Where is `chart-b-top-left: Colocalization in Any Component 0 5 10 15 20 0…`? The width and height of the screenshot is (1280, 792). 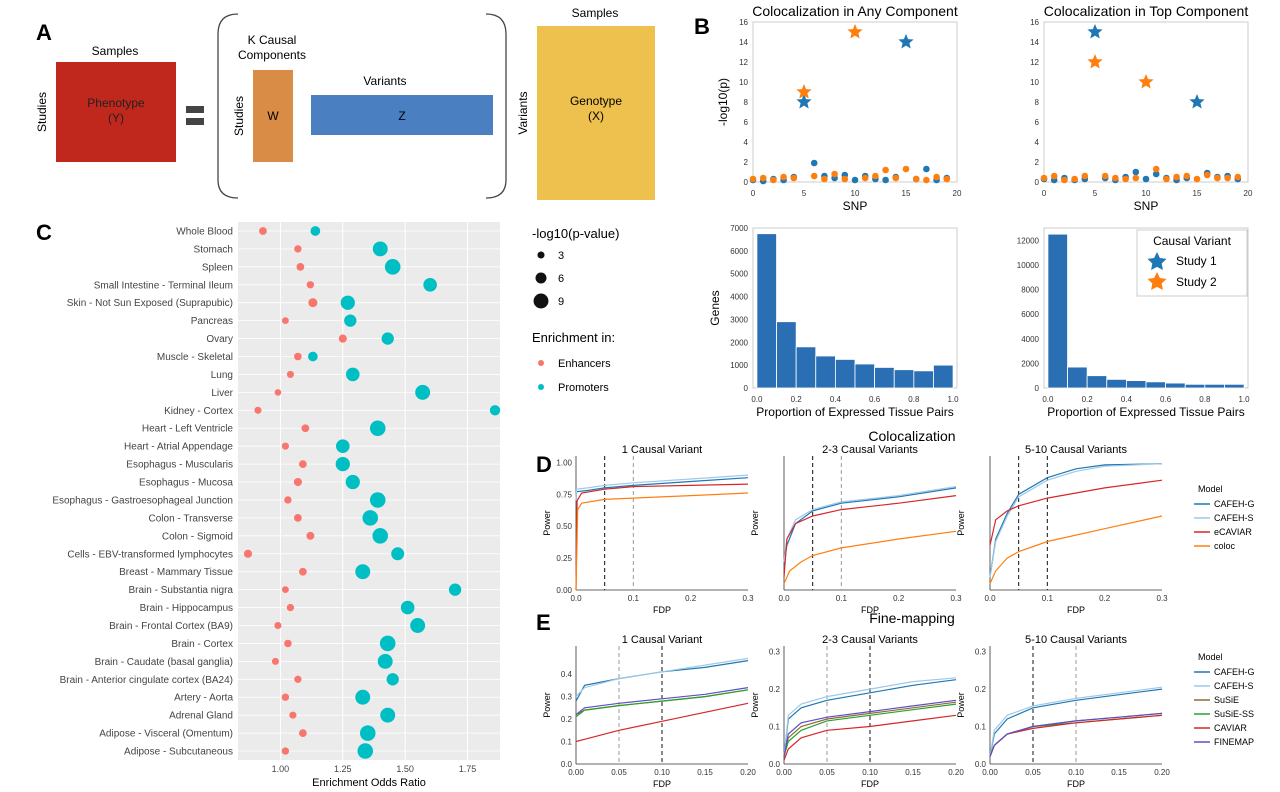 chart-b-top-left: Colocalization in Any Component 0 5 10 15 20 0… is located at coordinates (839, 108).